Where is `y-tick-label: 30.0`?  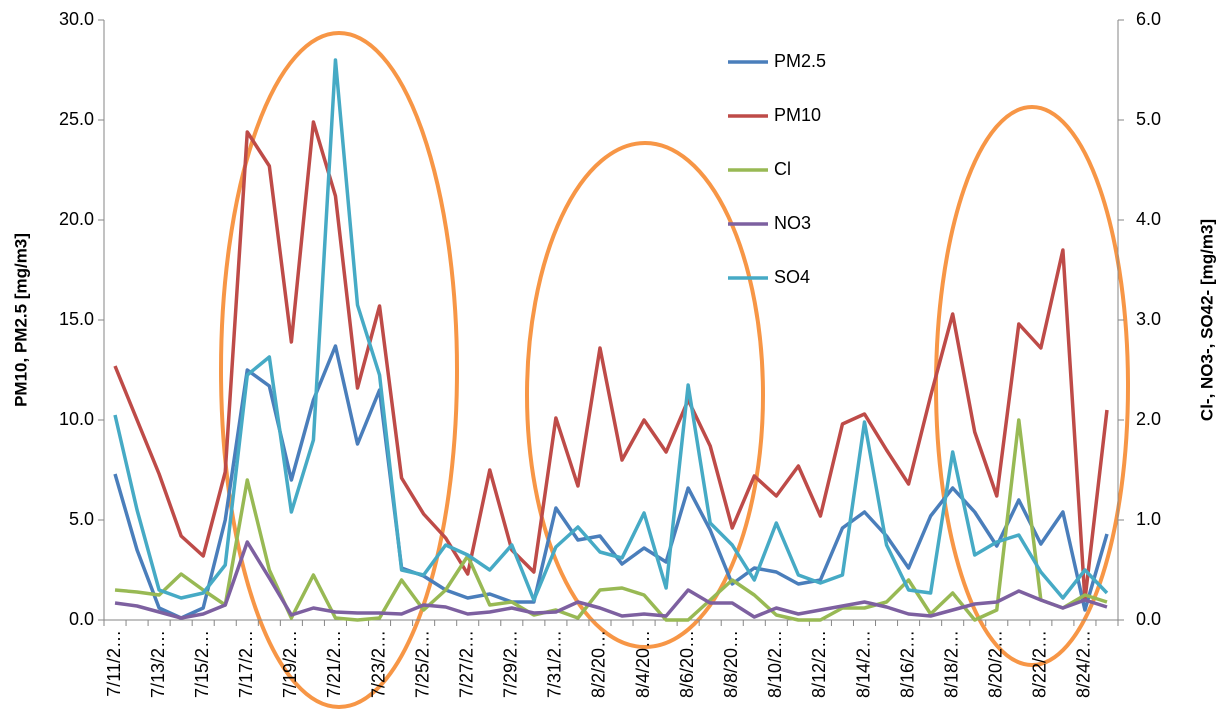 y-tick-label: 30.0 is located at coordinates (76, 19).